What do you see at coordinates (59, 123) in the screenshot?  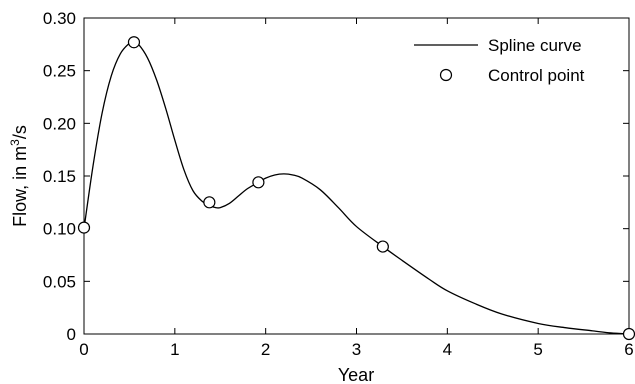 I see `y-tick-label: 0.20` at bounding box center [59, 123].